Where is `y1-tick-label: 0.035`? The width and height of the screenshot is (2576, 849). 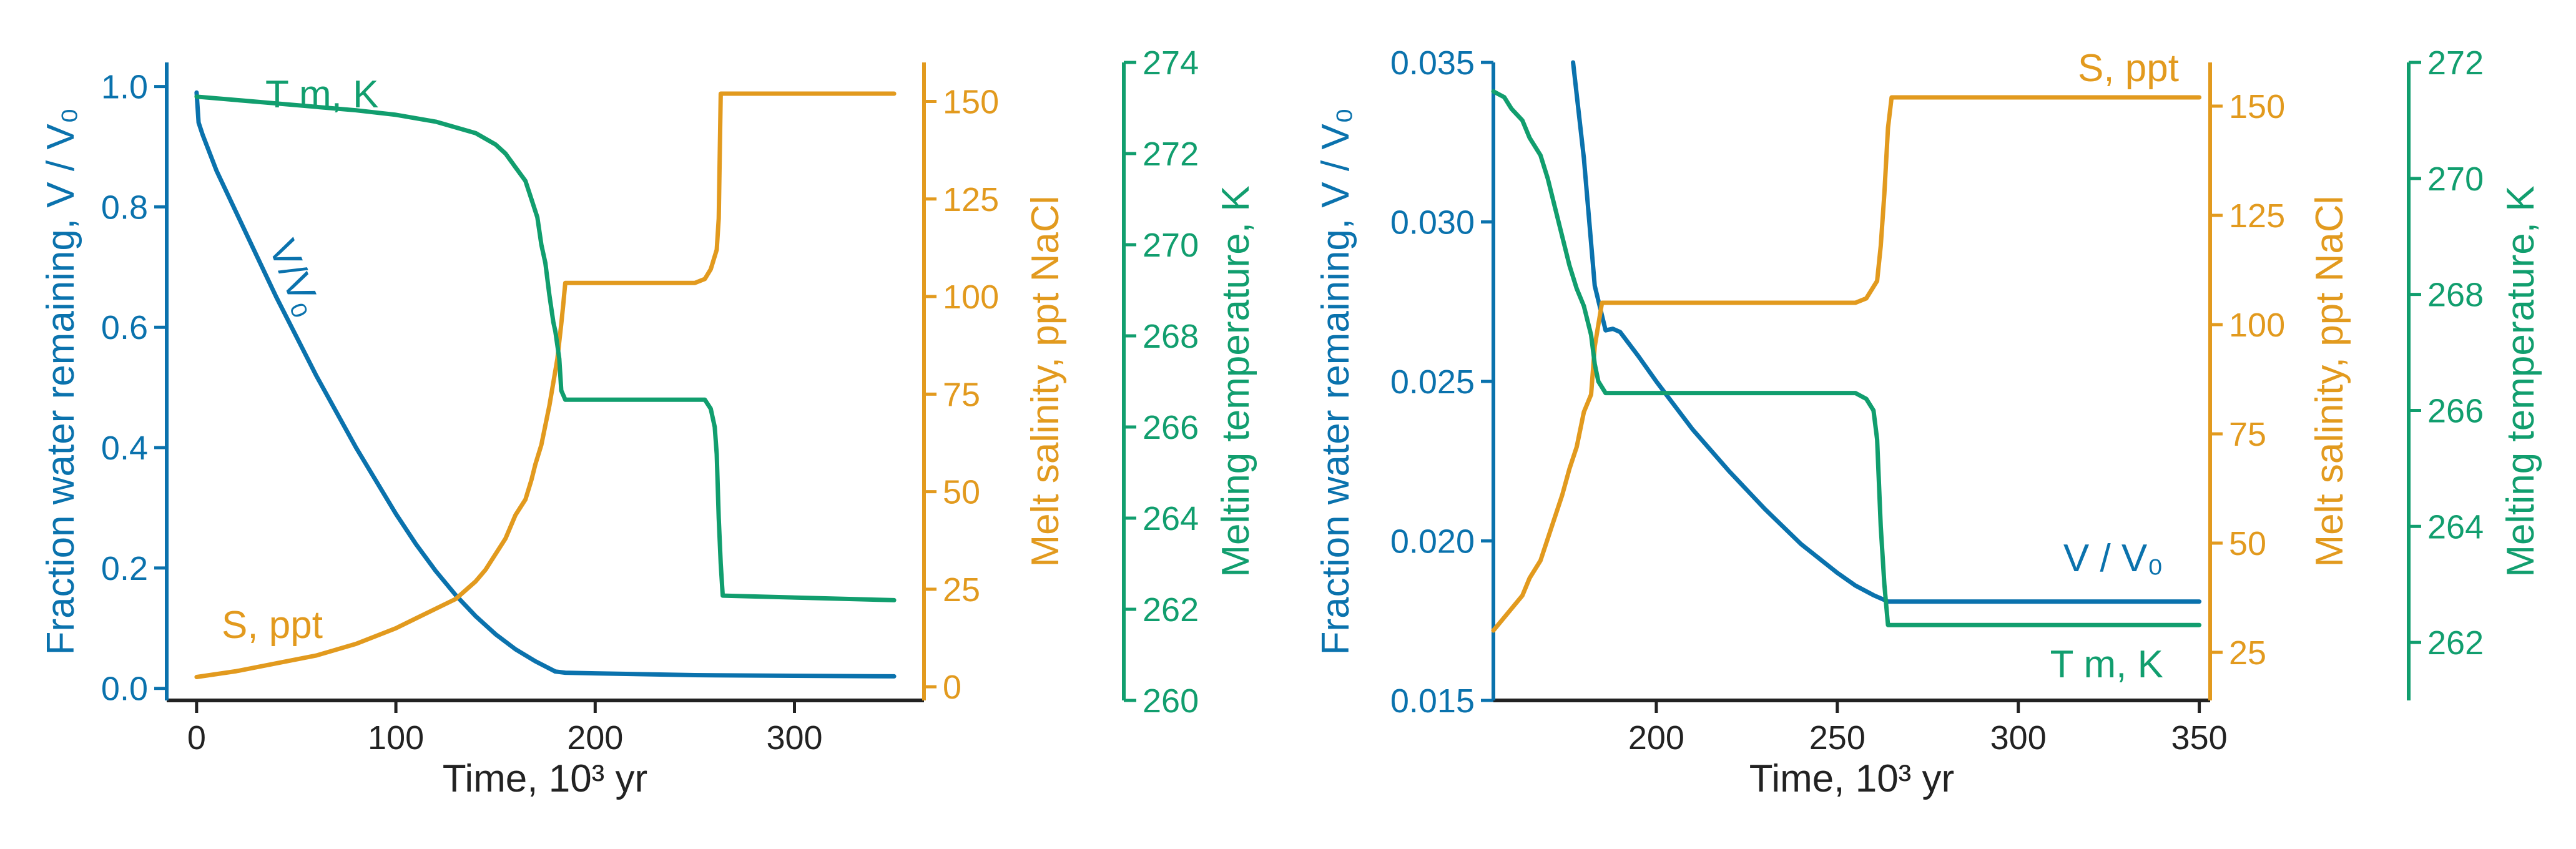
y1-tick-label: 0.035 is located at coordinates (1432, 63).